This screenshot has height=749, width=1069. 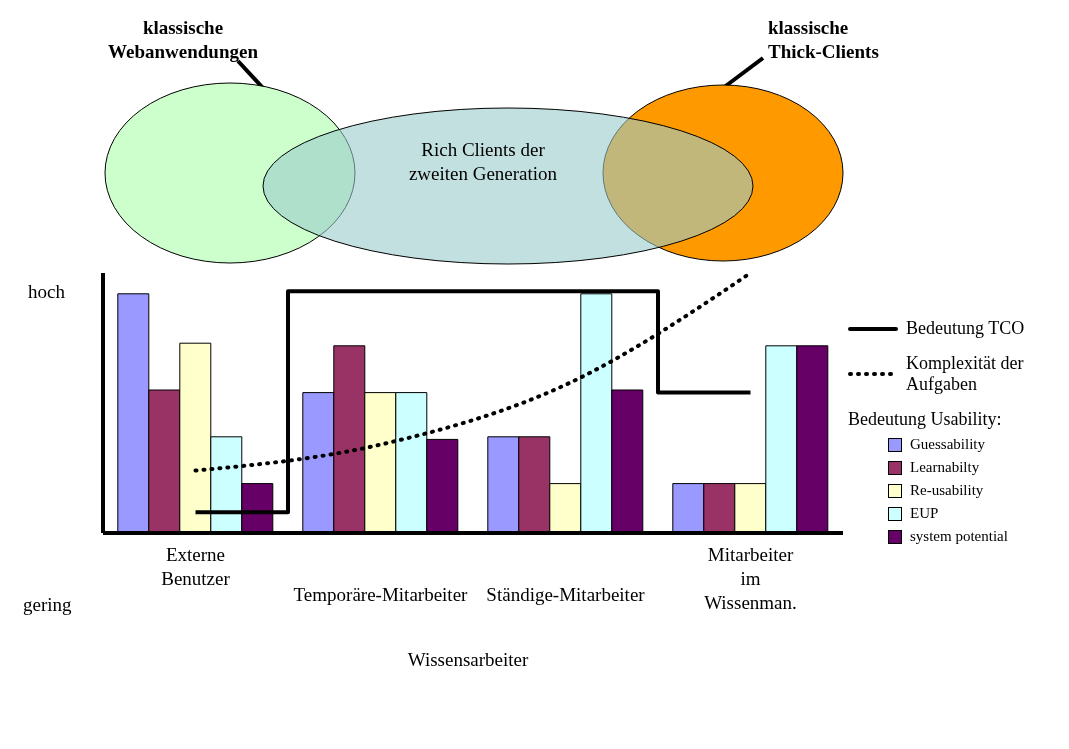 I want to click on legend-title: Bedeutung Usability:, so click(x=925, y=419).